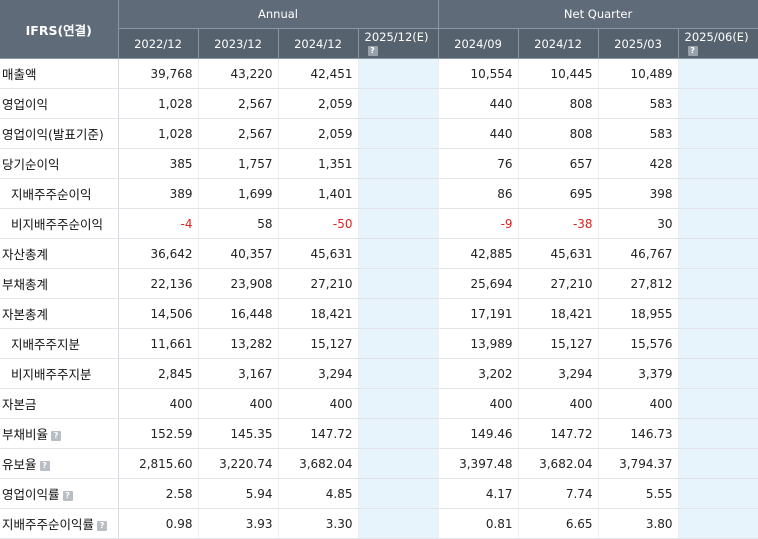  I want to click on value-cell: -50, so click(318, 223).